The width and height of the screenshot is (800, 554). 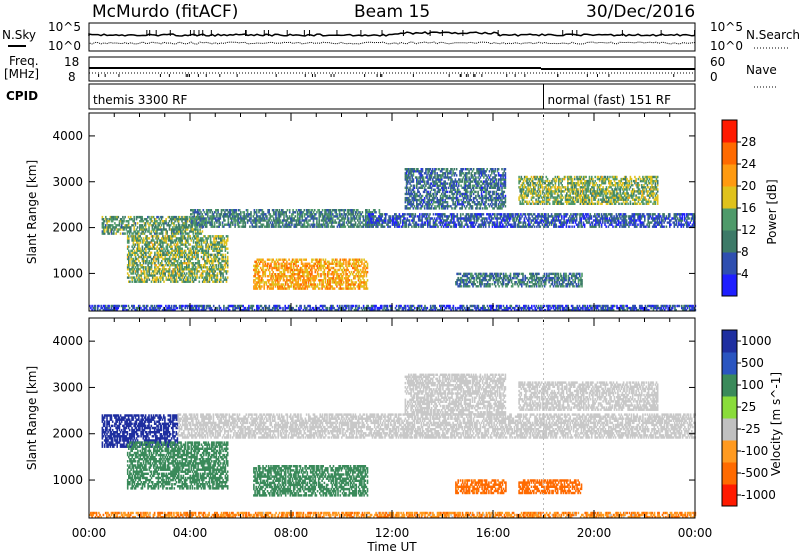 I want to click on nsky-tick-low: 10^0, so click(x=64, y=46).